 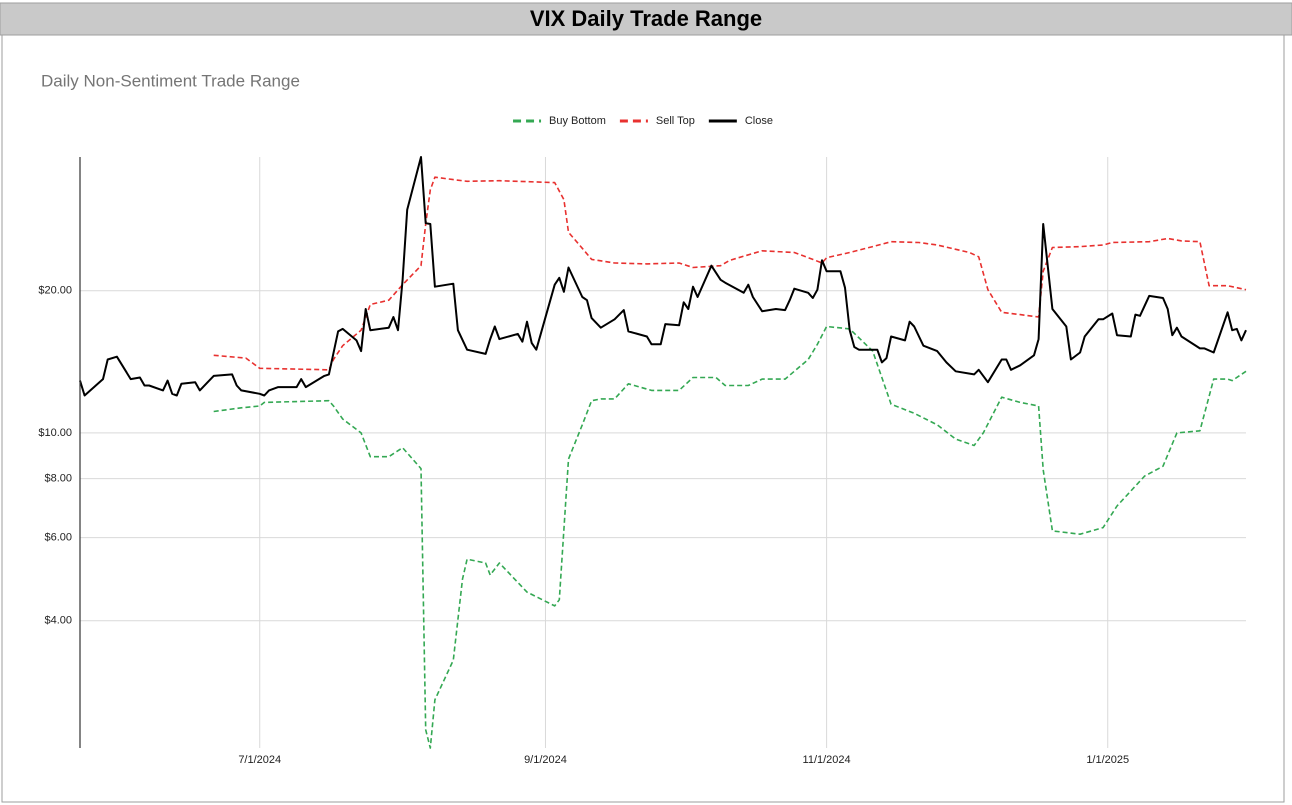 I want to click on x-tick-label: 9/1/2024, so click(x=545, y=760).